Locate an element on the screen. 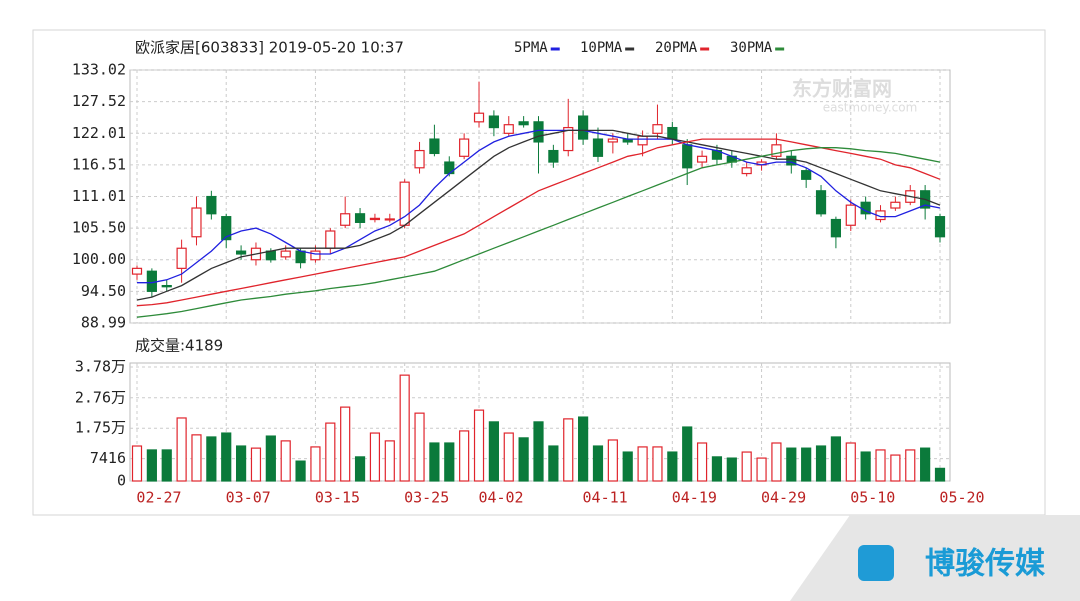 Image resolution: width=1080 pixels, height=601 pixels. watermark: 博骏传媒 is located at coordinates (985, 564).